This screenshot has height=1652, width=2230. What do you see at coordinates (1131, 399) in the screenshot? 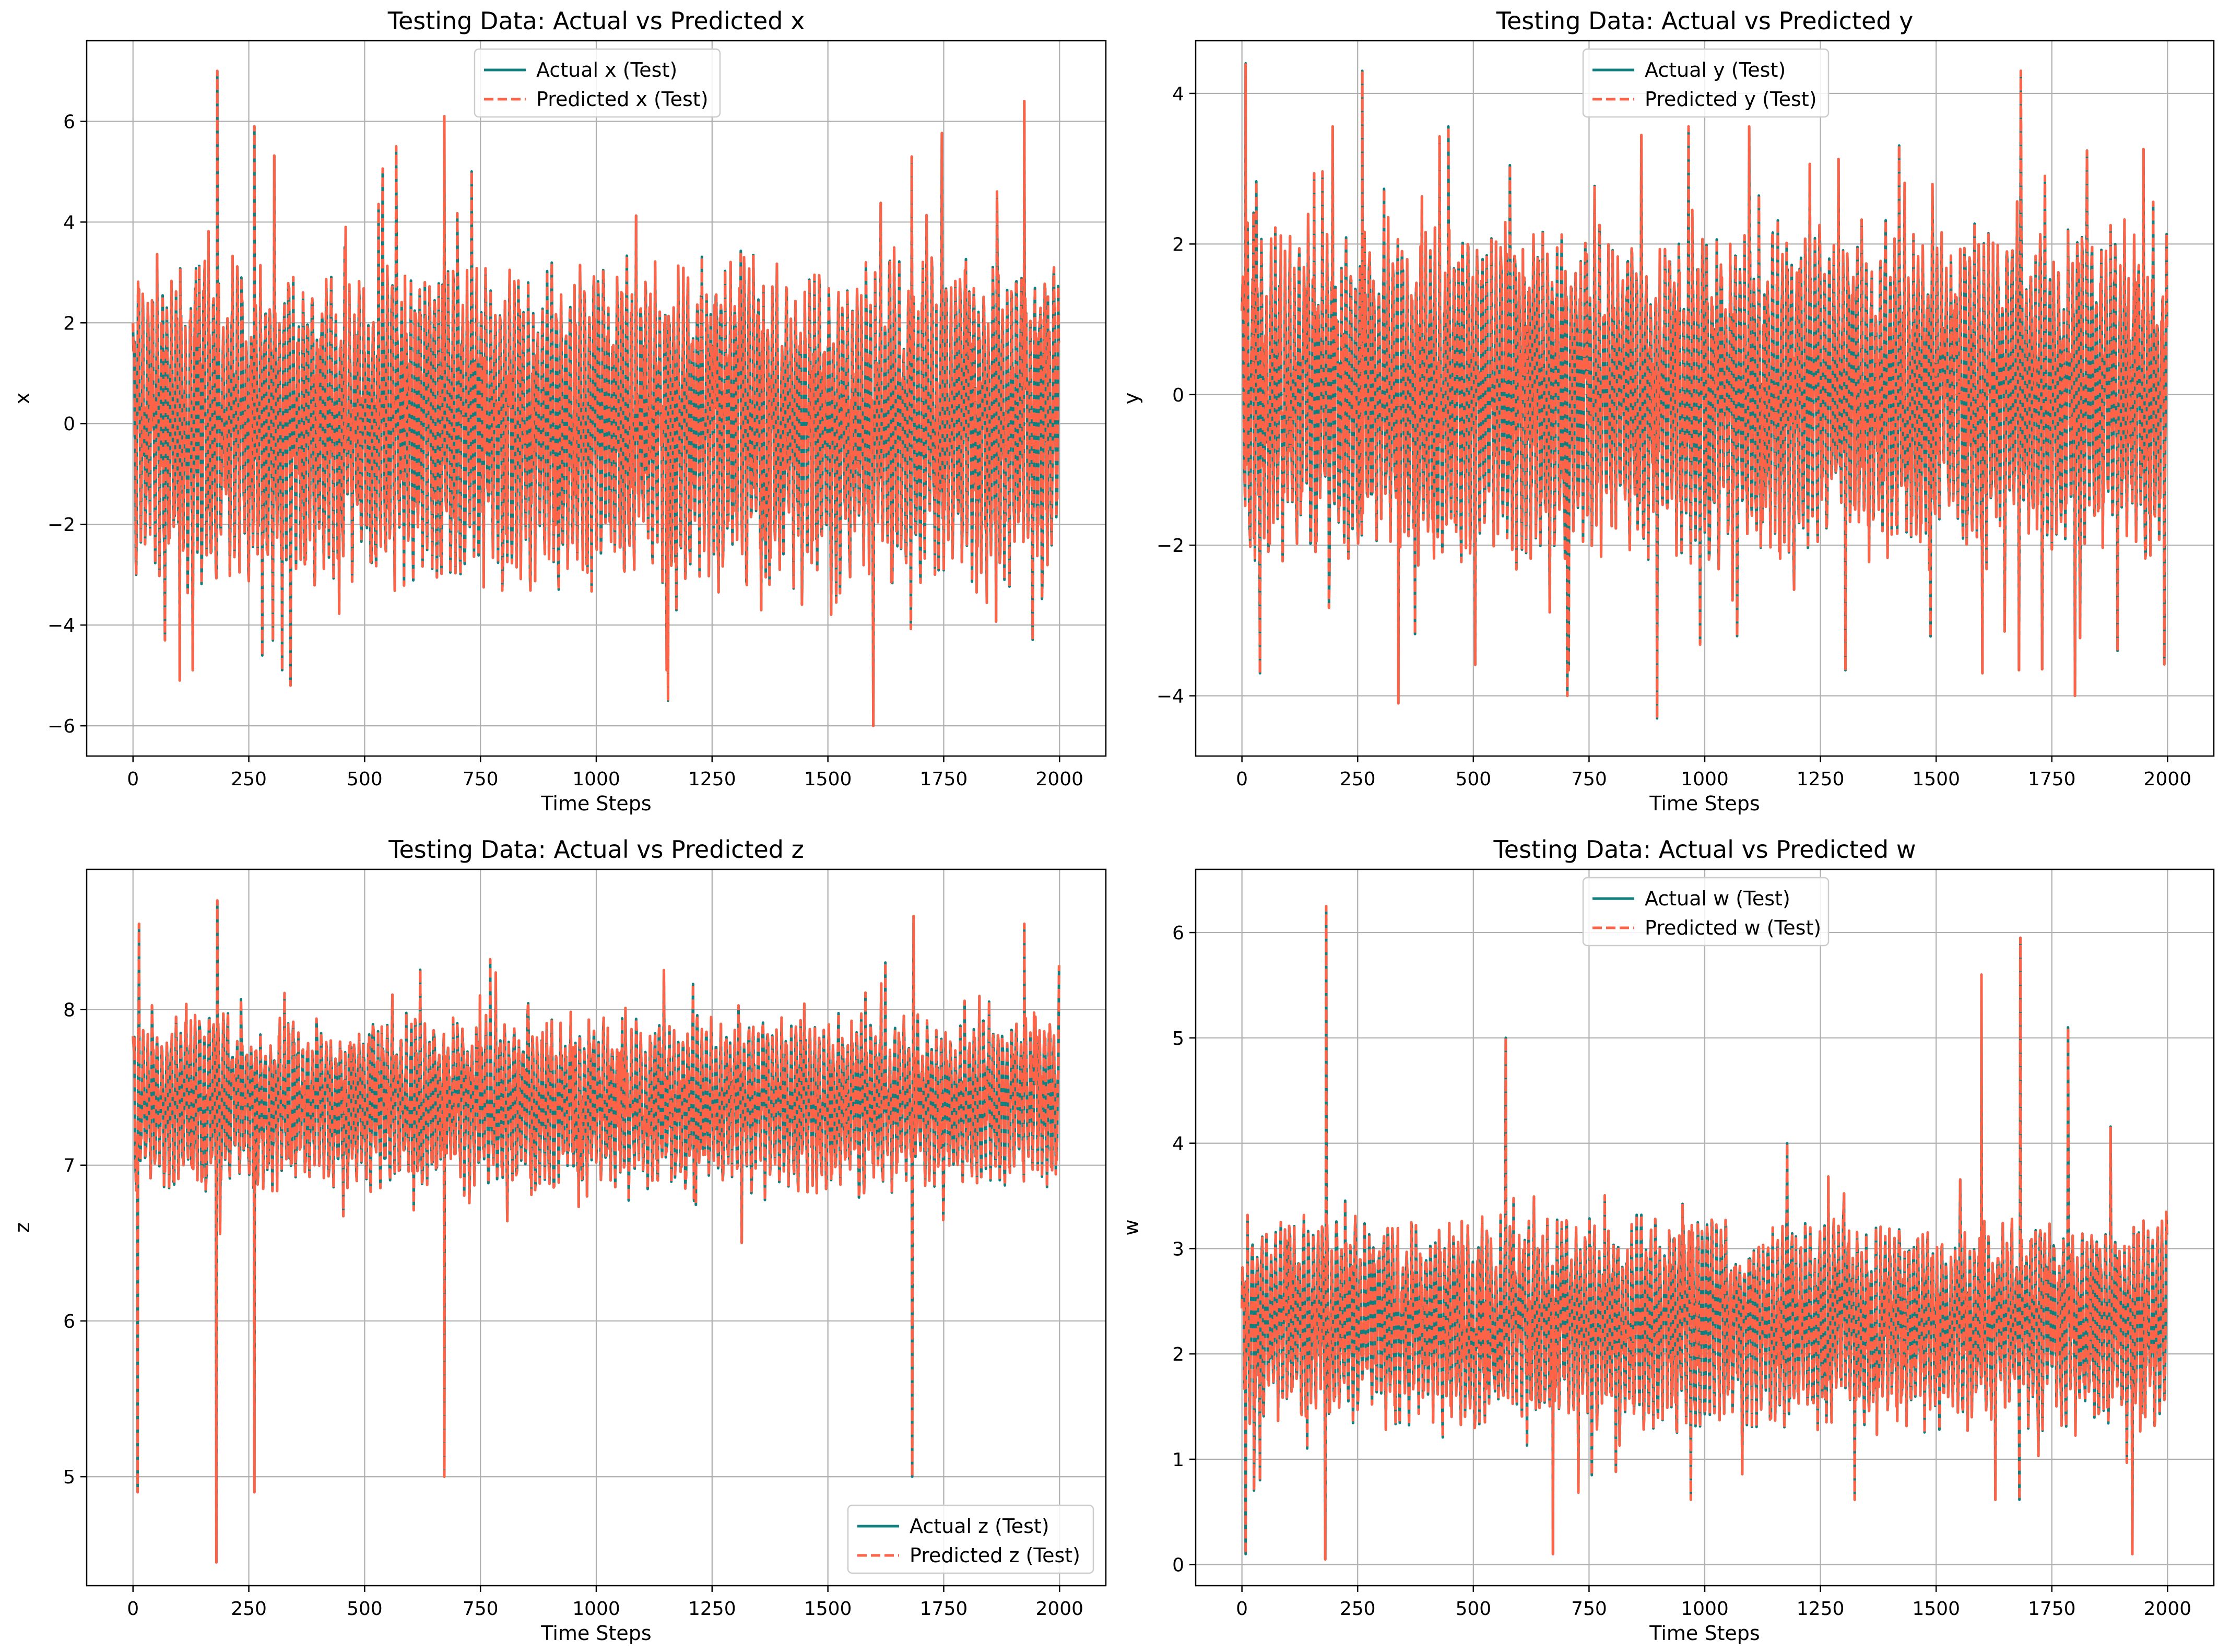
I see `y-axis-label: y` at bounding box center [1131, 399].